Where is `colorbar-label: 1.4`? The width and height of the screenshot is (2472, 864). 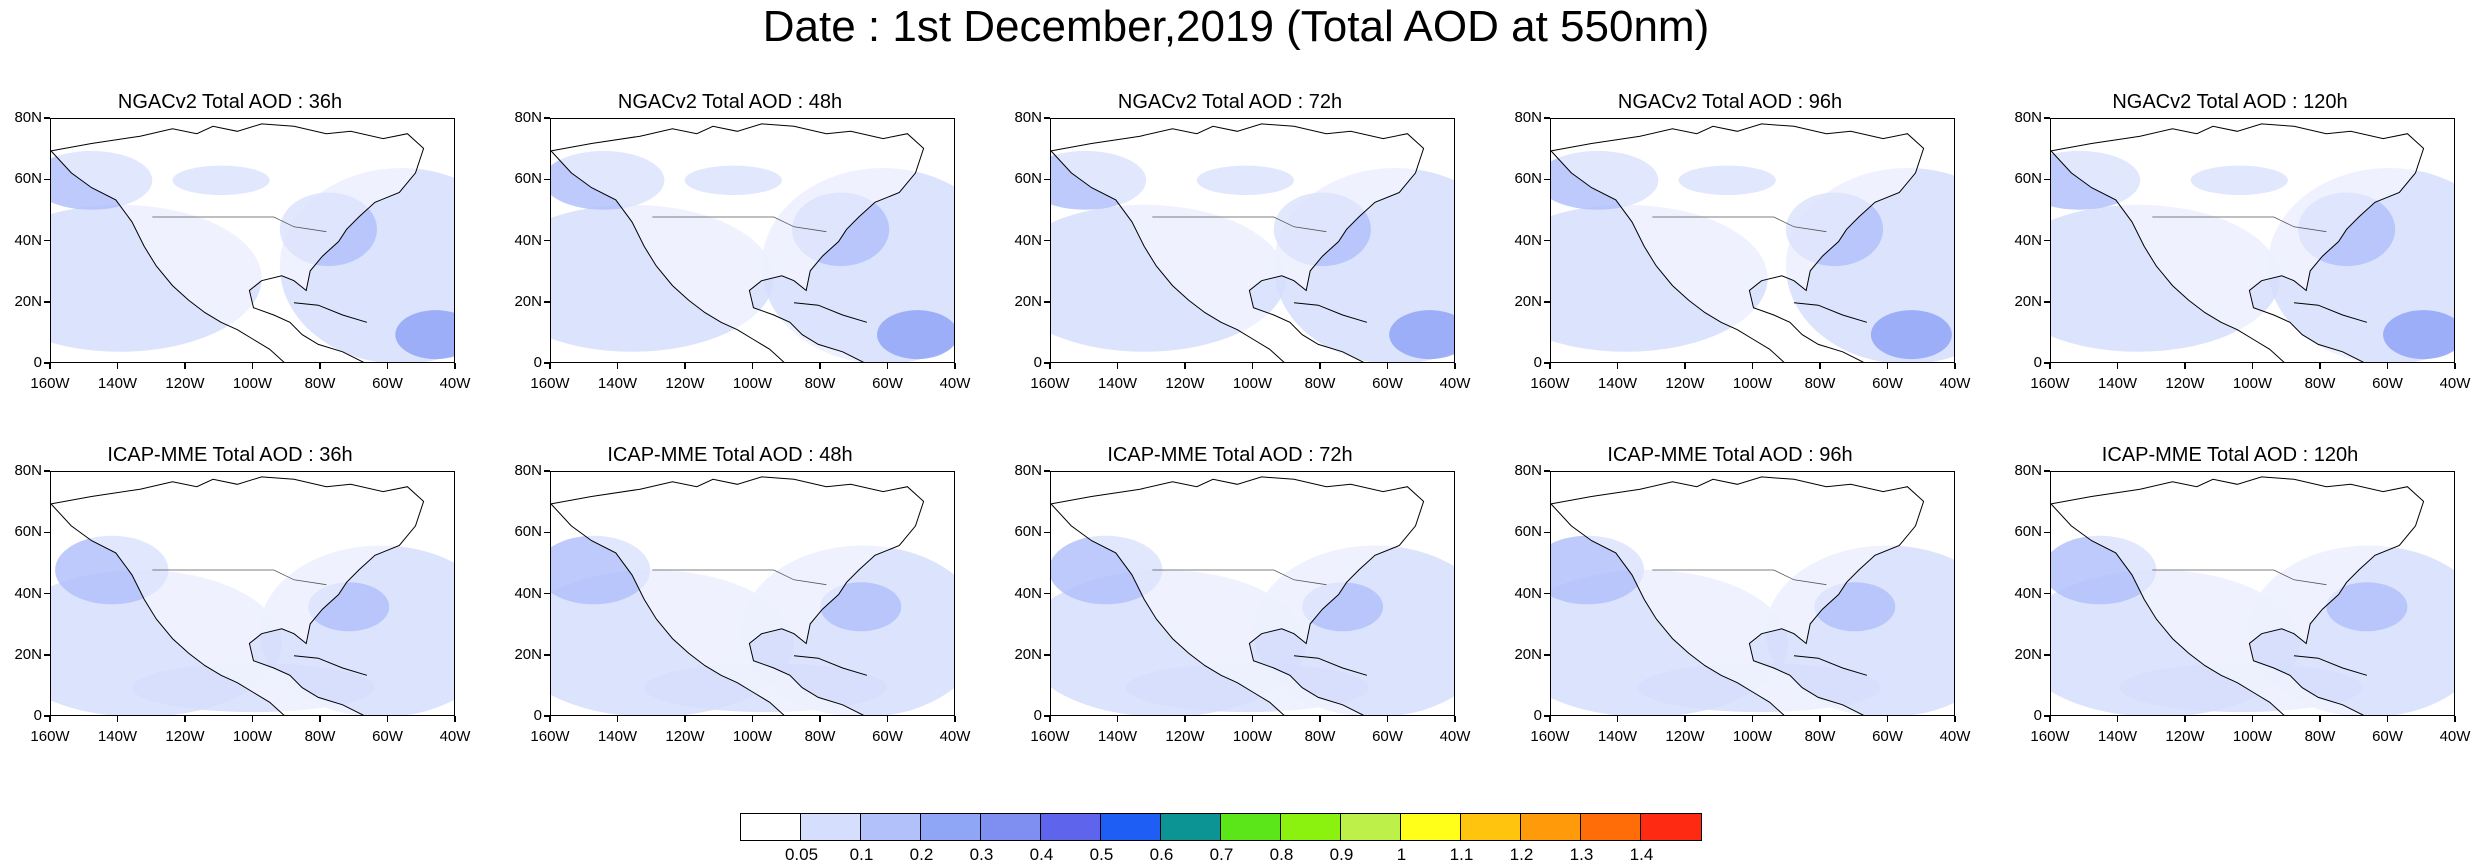 colorbar-label: 1.4 is located at coordinates (1641, 854).